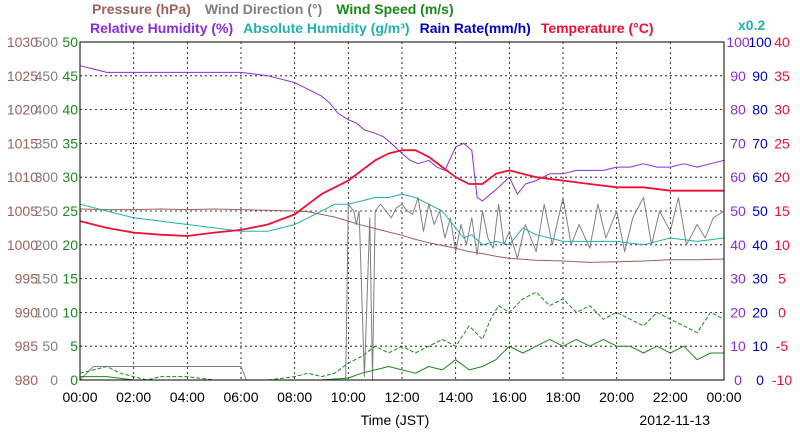 This screenshot has width=800, height=434. I want to click on legend-title-0-2: Wind Speed (m/s), so click(394, 9).